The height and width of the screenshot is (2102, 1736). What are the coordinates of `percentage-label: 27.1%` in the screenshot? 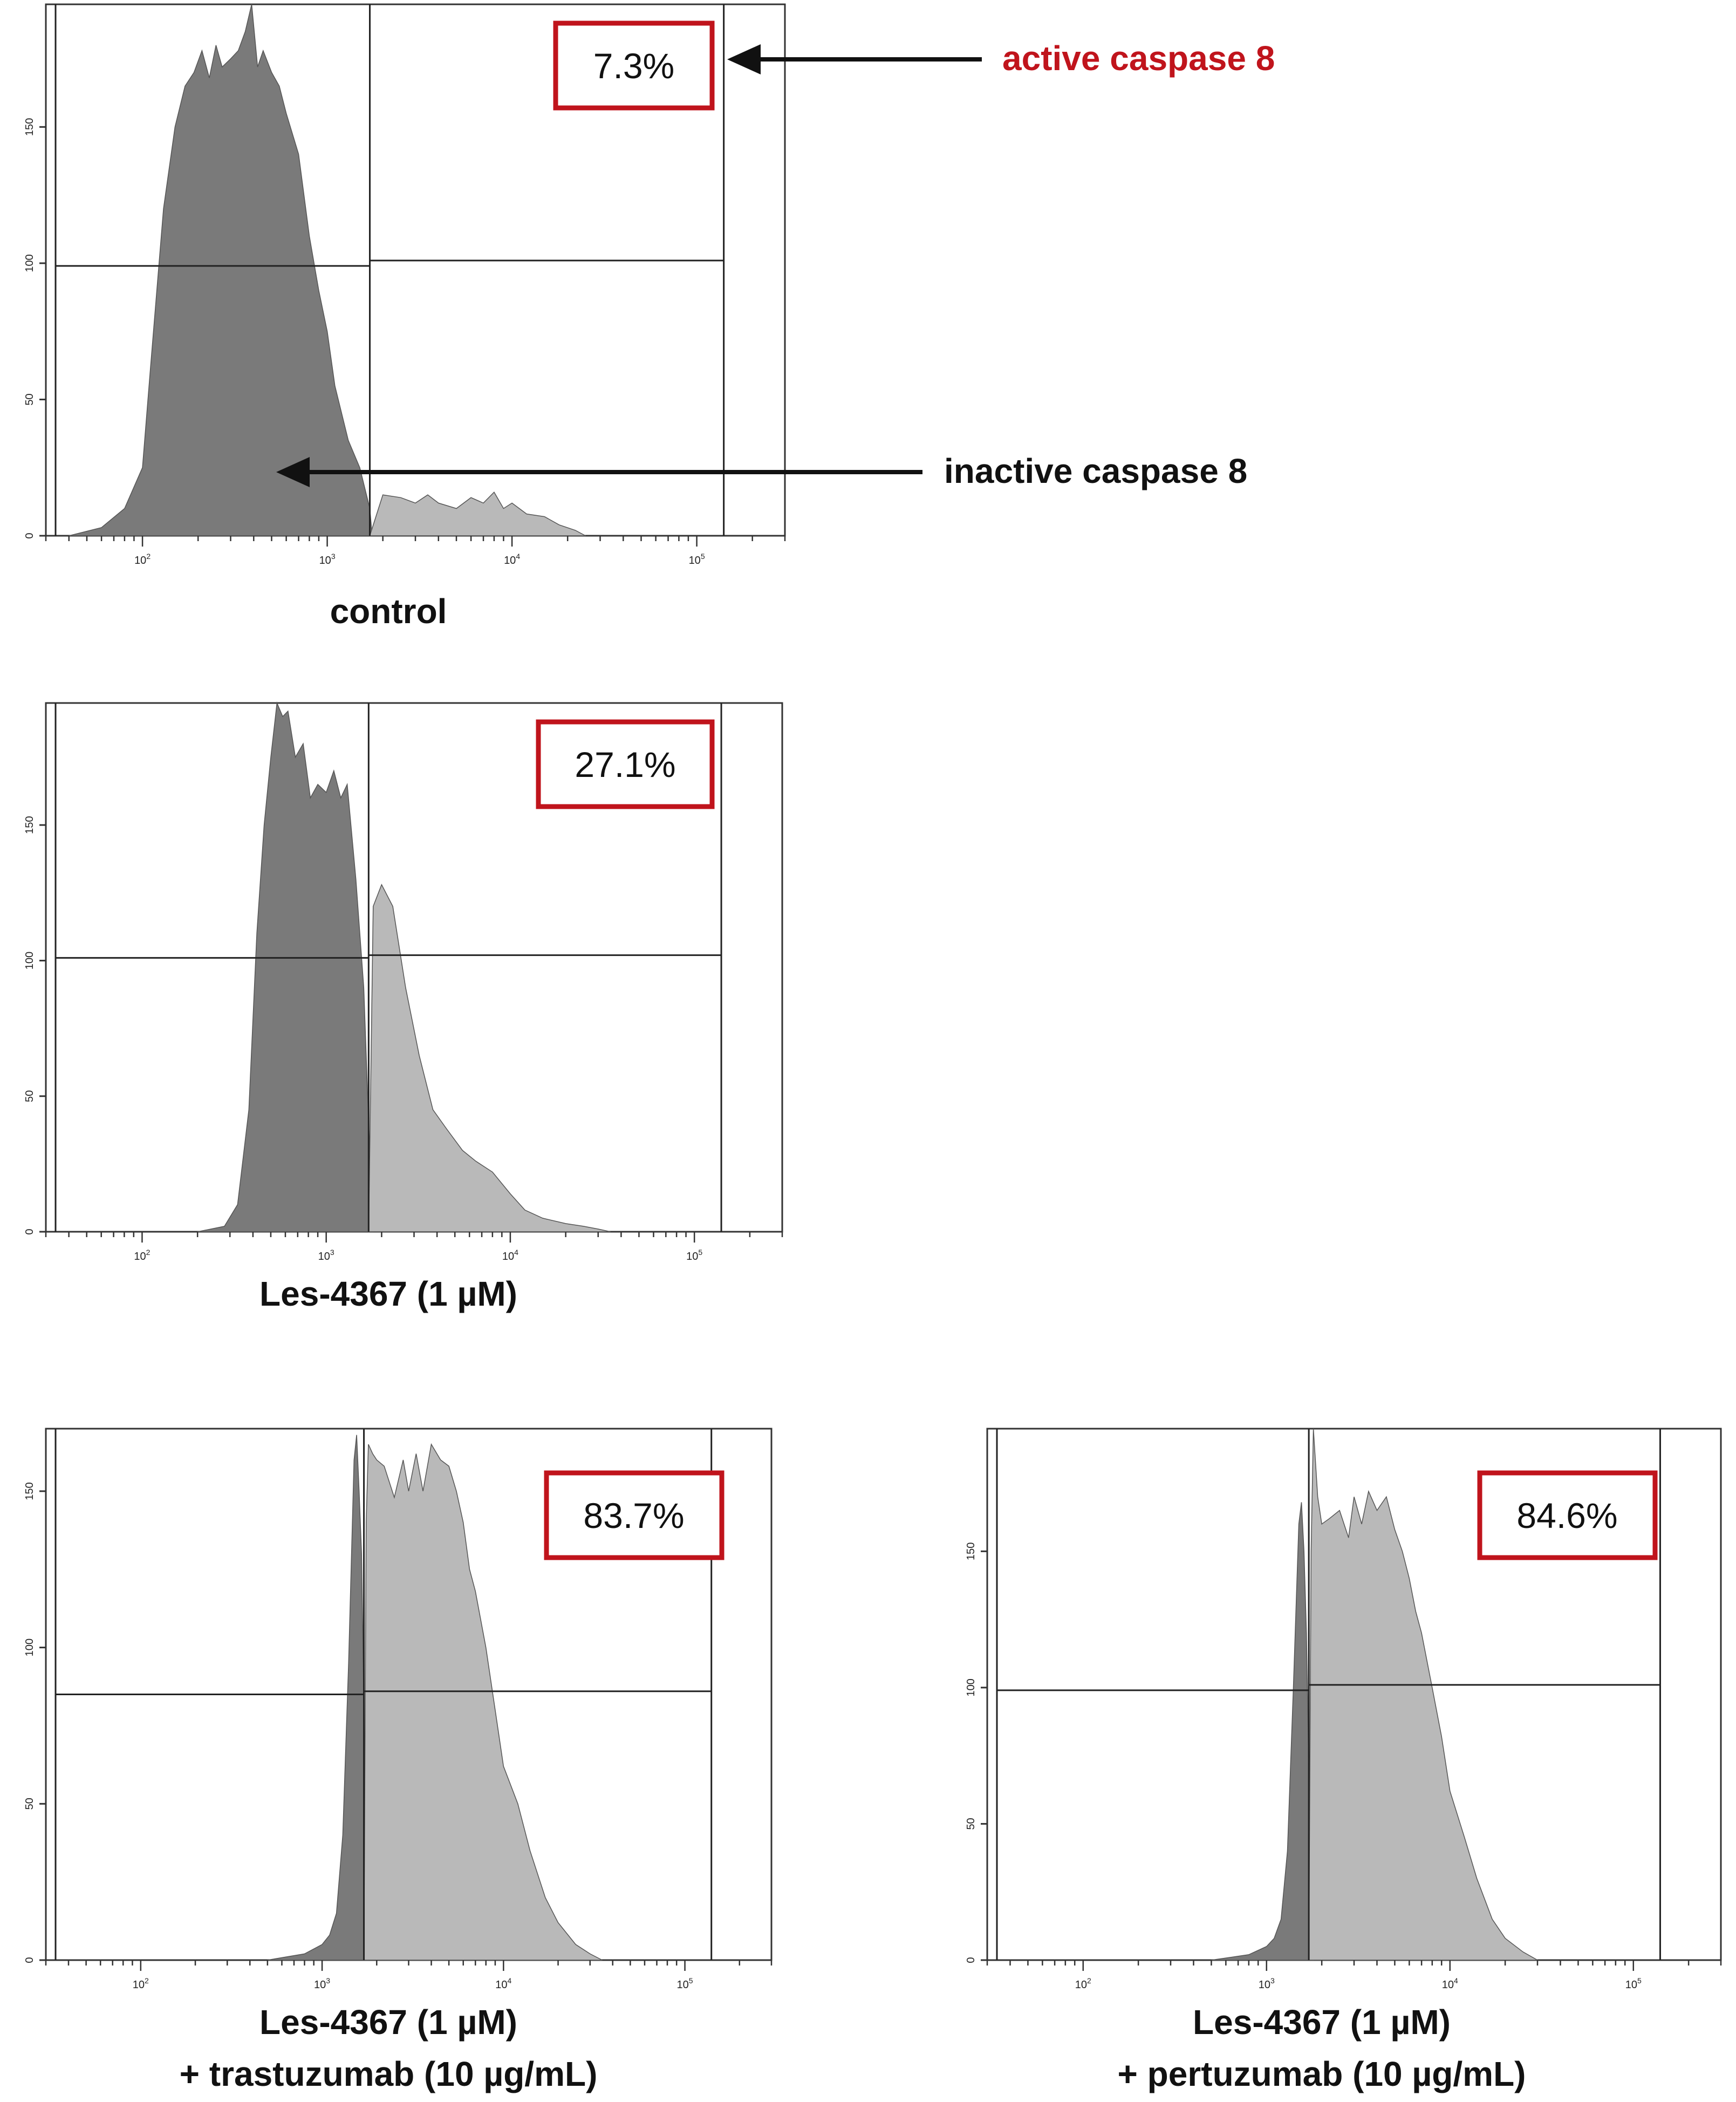 It's located at (625, 764).